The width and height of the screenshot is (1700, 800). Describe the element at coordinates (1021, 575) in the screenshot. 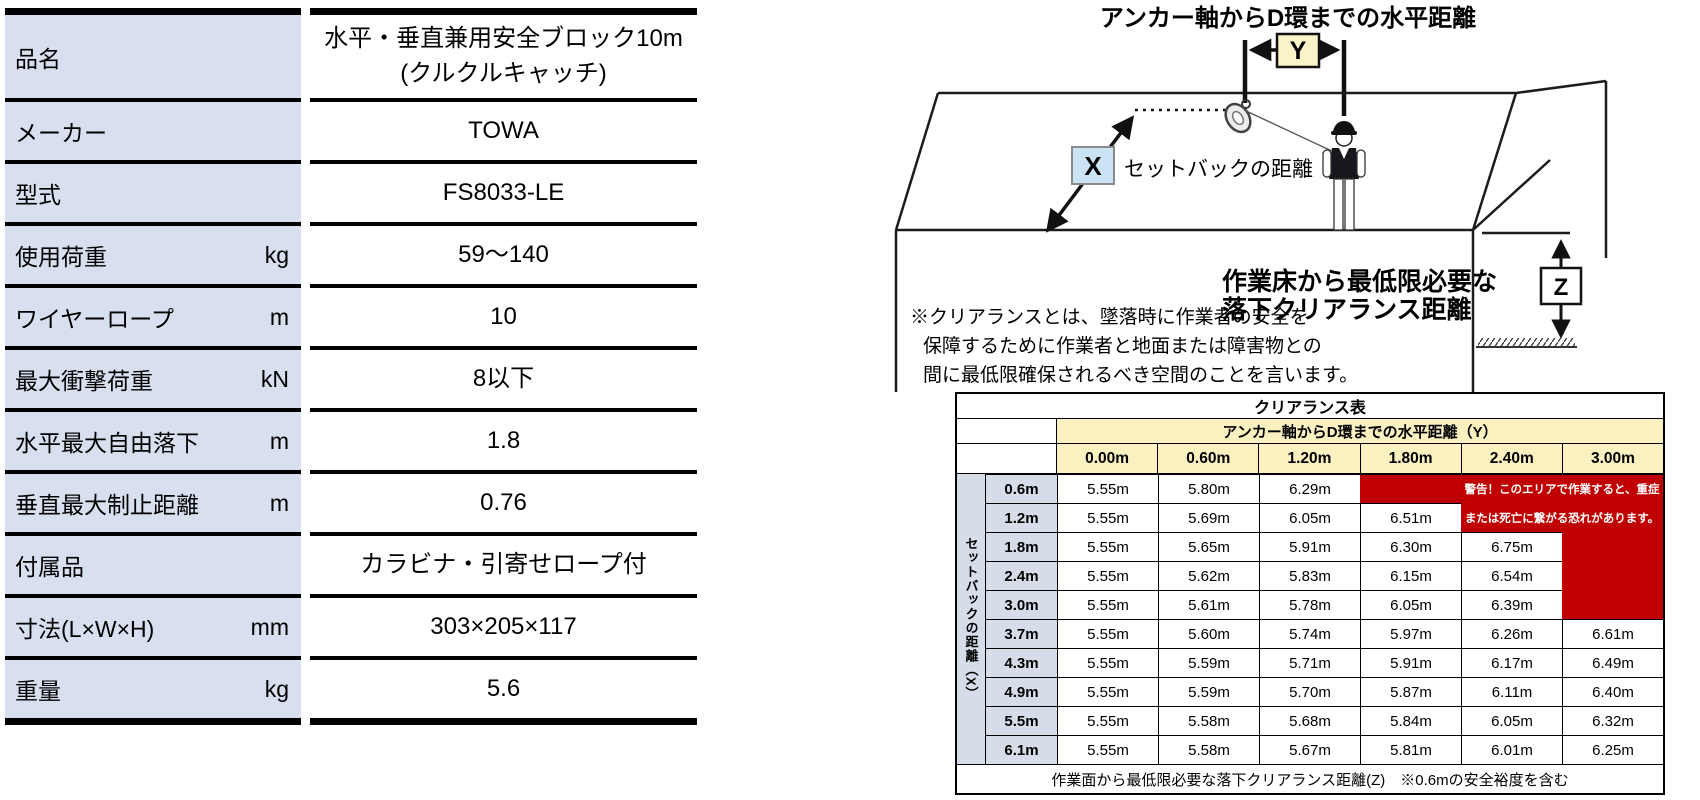

I see `row-label: 2.4m` at that location.